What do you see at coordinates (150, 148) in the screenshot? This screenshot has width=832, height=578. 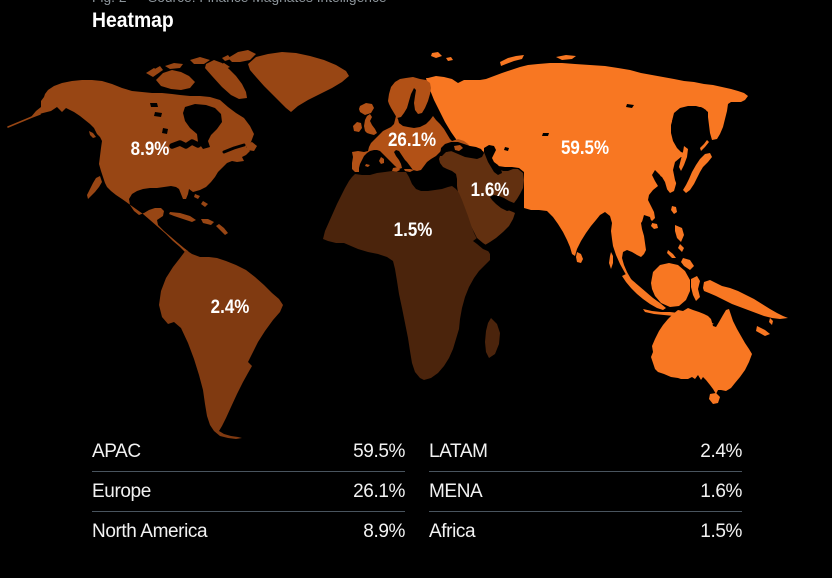 I see `svg-text: 8.9%` at bounding box center [150, 148].